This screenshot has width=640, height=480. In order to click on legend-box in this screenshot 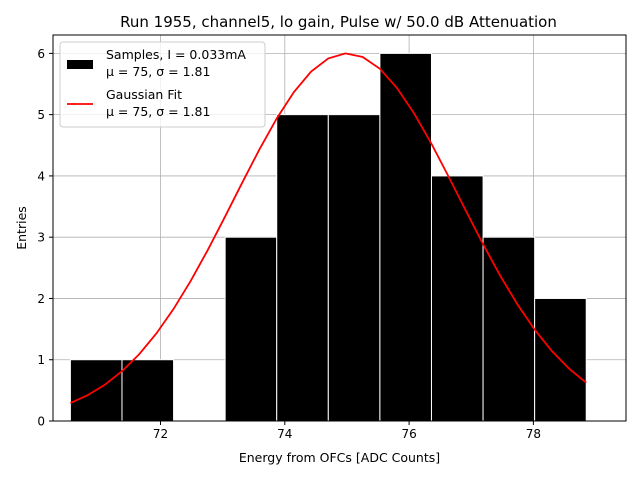, I will do `click(162, 84)`.